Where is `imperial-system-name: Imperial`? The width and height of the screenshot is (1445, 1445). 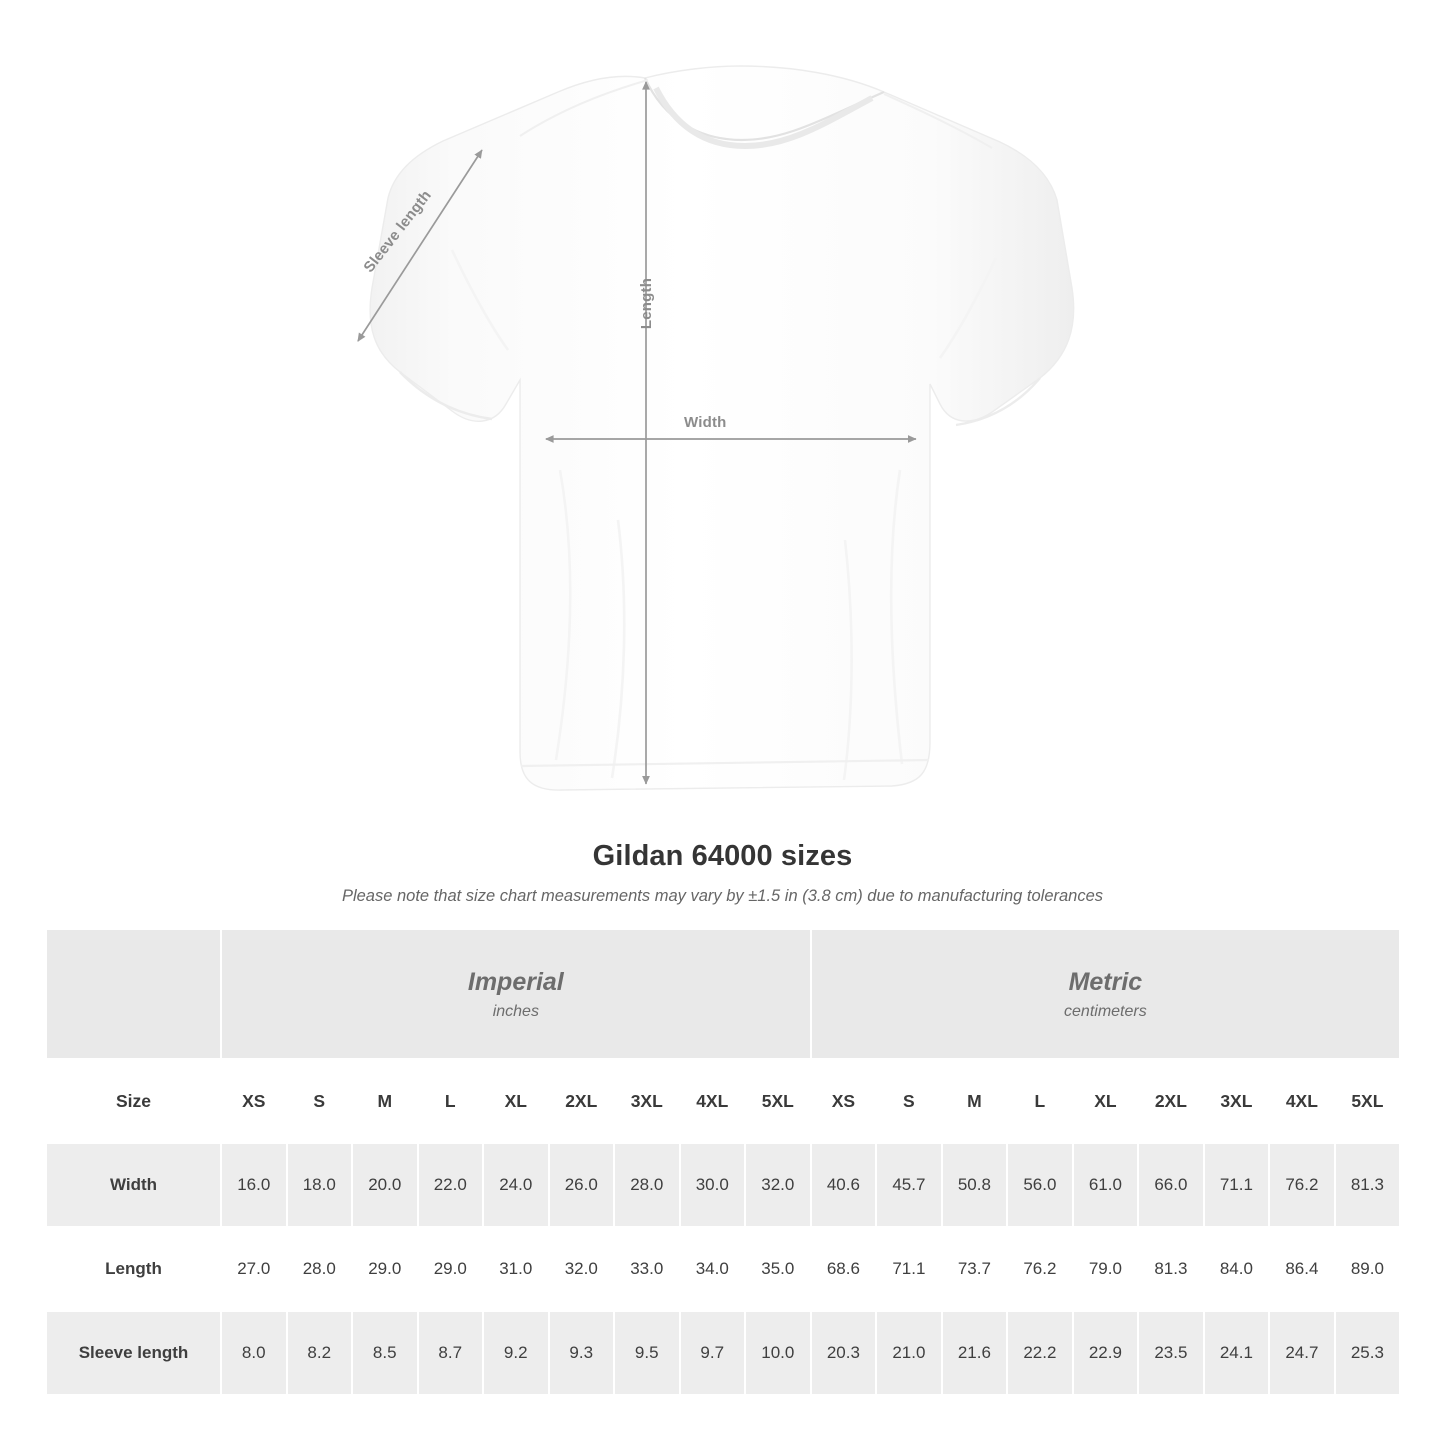 imperial-system-name: Imperial is located at coordinates (515, 981).